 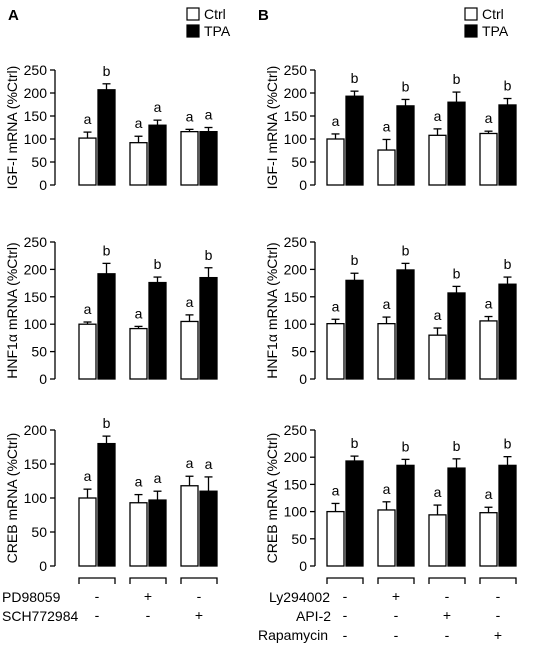 I want to click on treatment-label-rapamycin: Rapamycin, so click(x=293, y=635).